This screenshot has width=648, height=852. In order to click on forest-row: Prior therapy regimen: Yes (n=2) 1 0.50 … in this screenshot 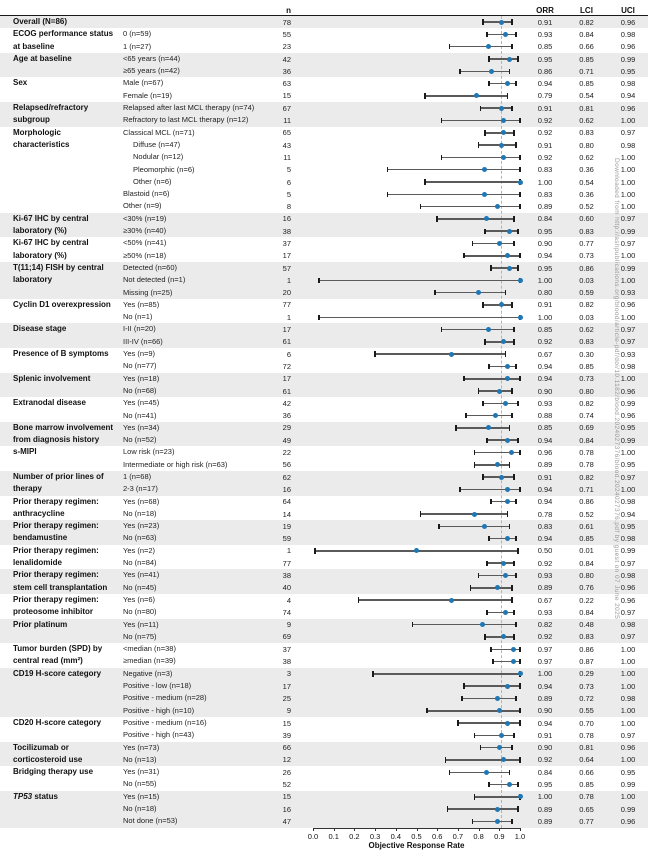, I will do `click(324, 551)`.